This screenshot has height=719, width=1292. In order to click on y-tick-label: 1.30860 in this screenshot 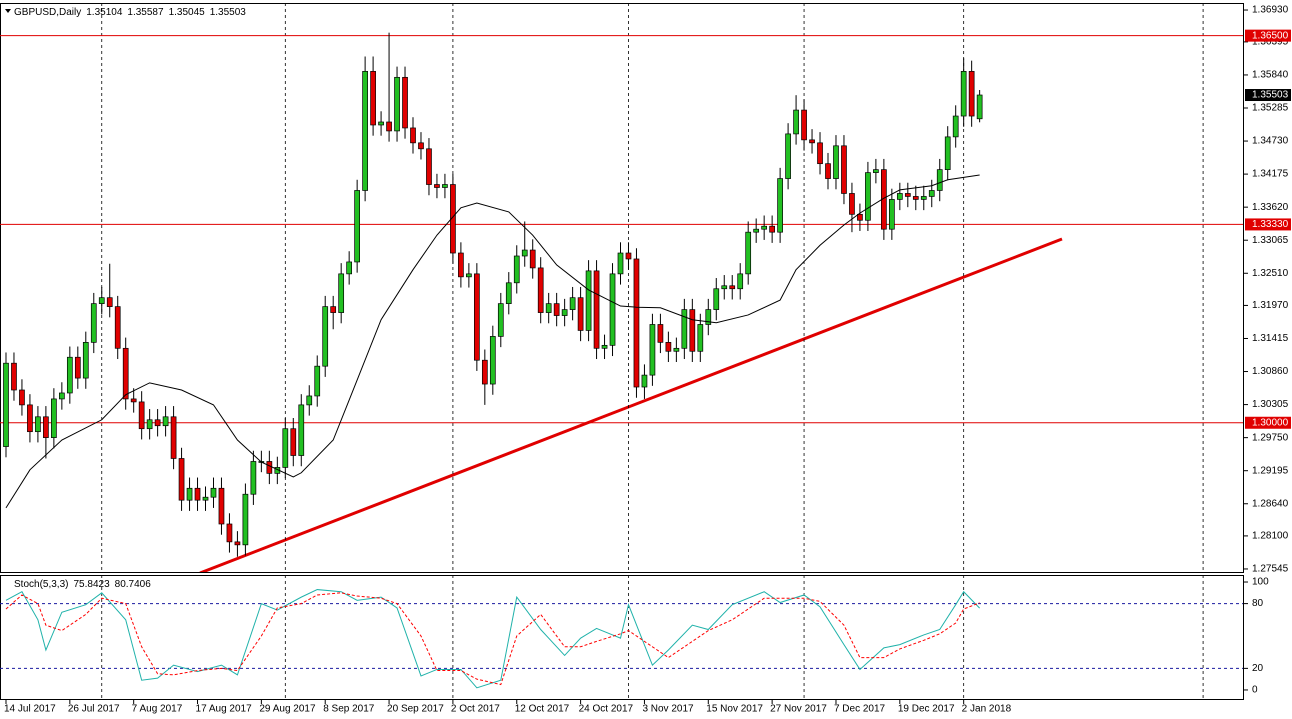, I will do `click(1270, 371)`.